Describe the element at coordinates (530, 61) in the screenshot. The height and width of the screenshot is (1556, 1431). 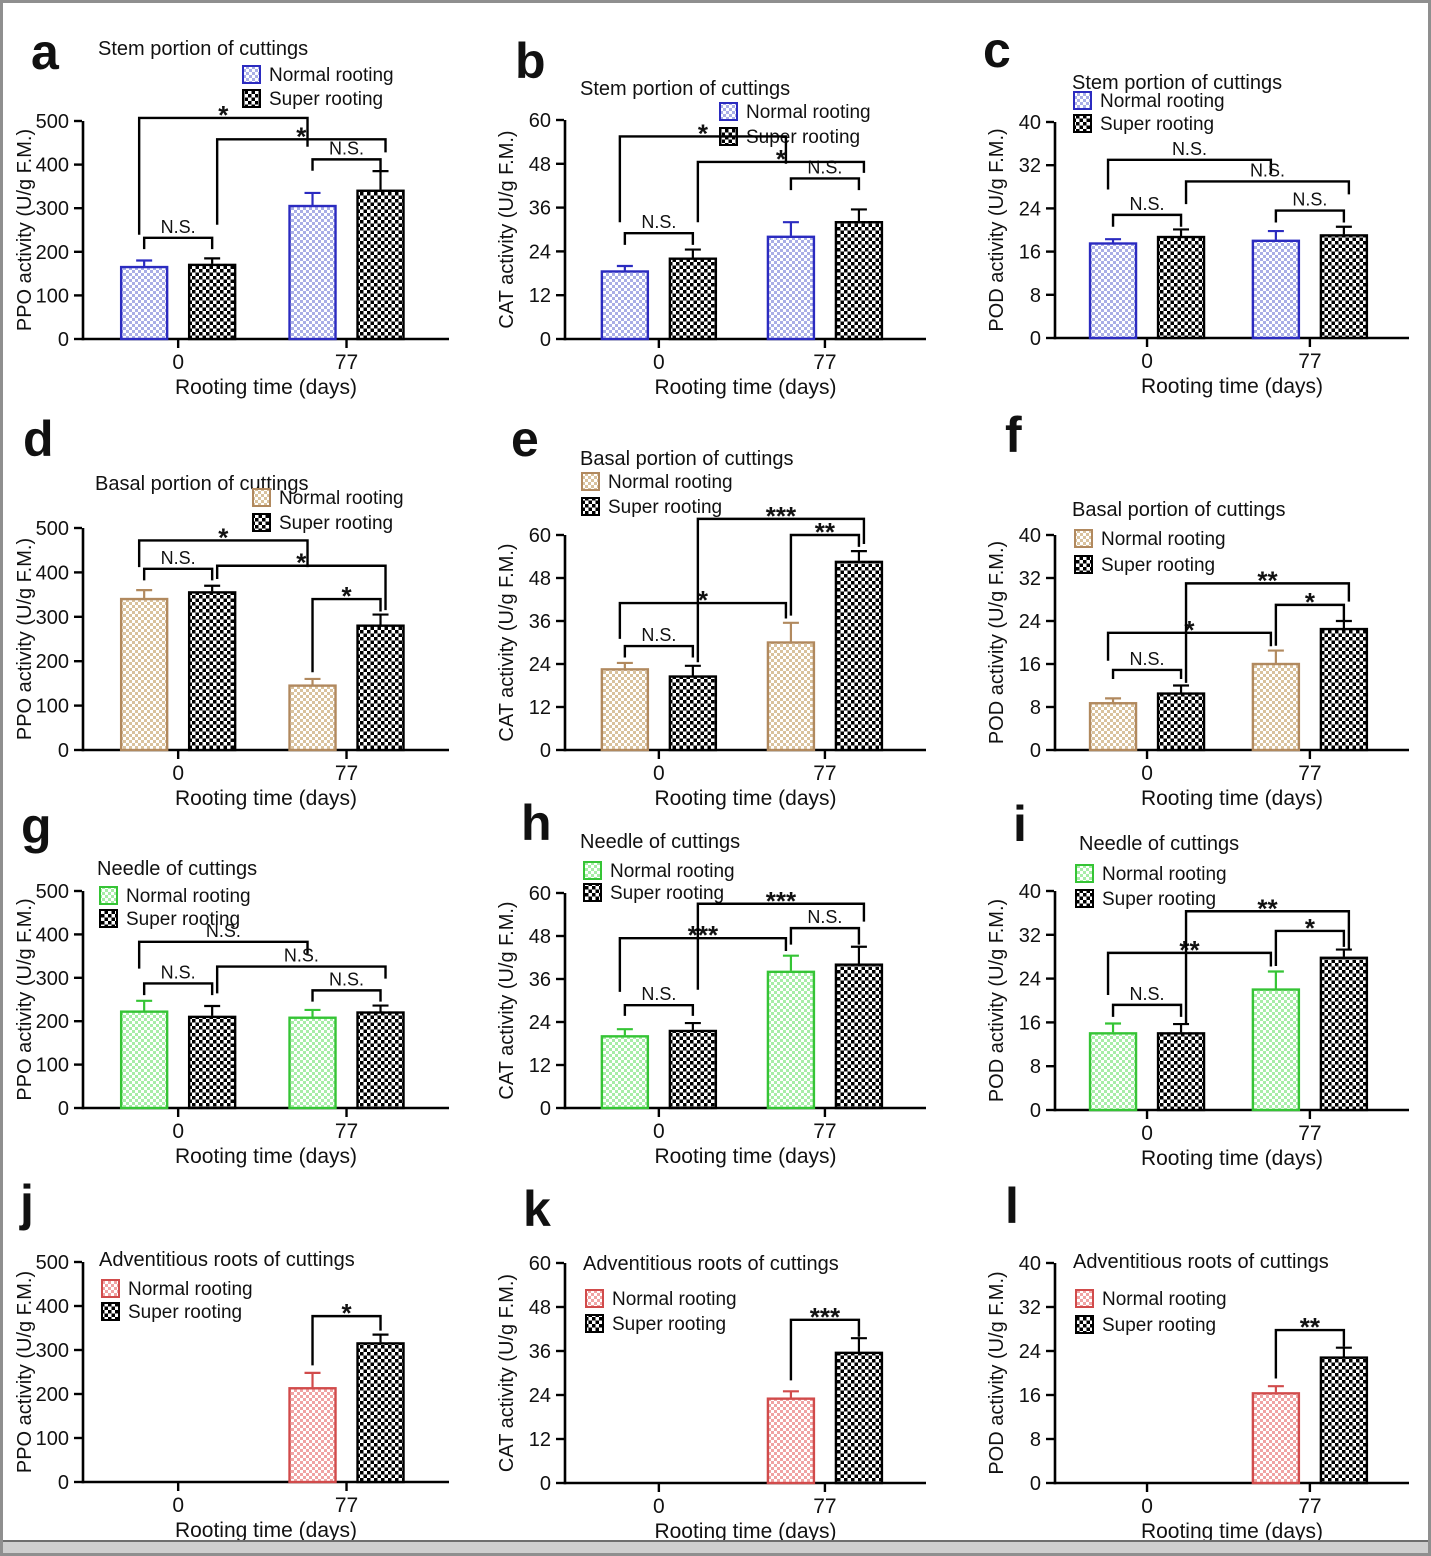
I see `panel-letter: b` at that location.